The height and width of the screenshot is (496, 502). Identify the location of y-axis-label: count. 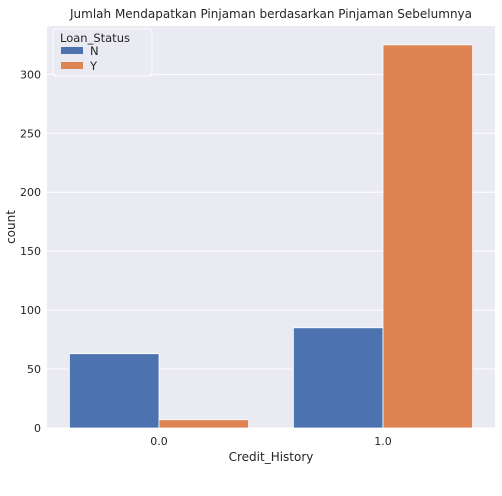
(11, 227).